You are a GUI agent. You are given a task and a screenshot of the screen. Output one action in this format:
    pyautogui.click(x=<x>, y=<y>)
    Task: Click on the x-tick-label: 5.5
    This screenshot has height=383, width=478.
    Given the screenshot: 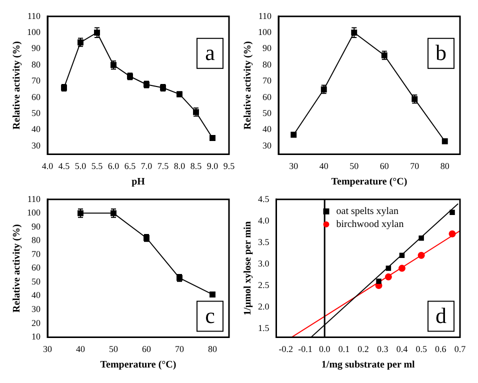 What is the action you would take?
    pyautogui.click(x=97, y=165)
    